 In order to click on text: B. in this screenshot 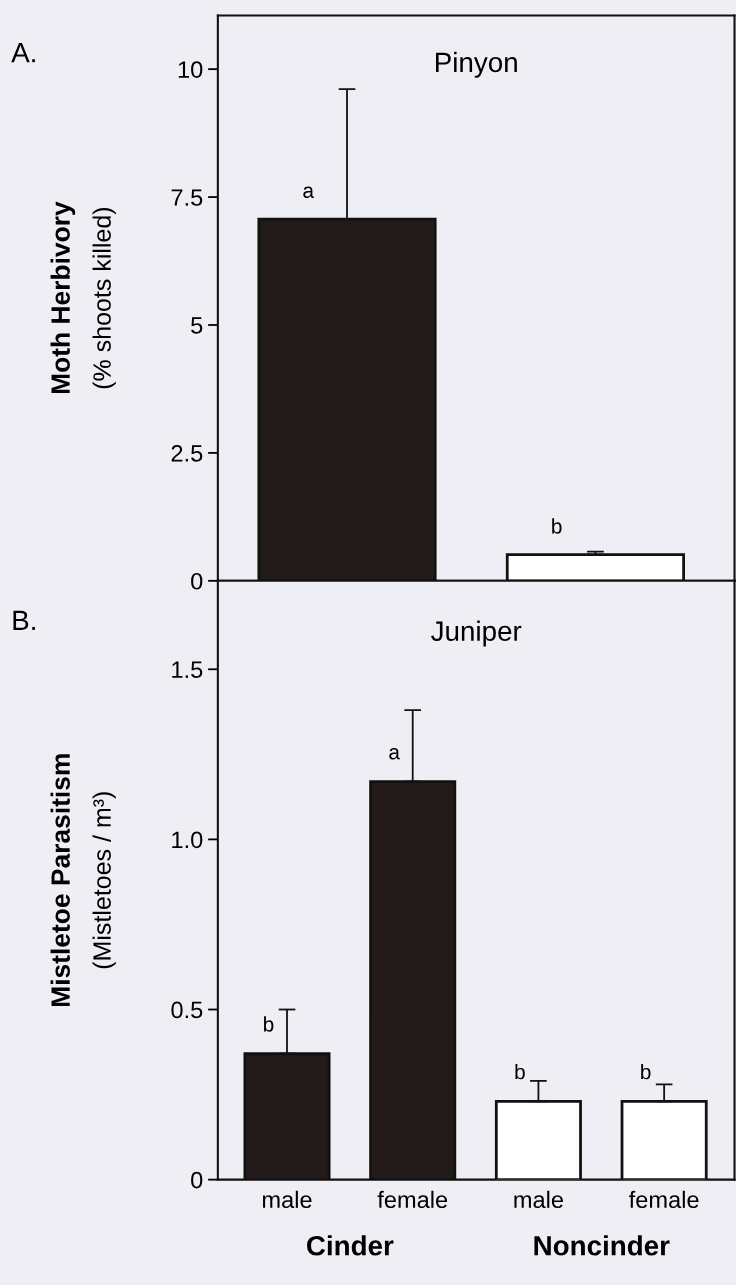, I will do `click(24, 620)`.